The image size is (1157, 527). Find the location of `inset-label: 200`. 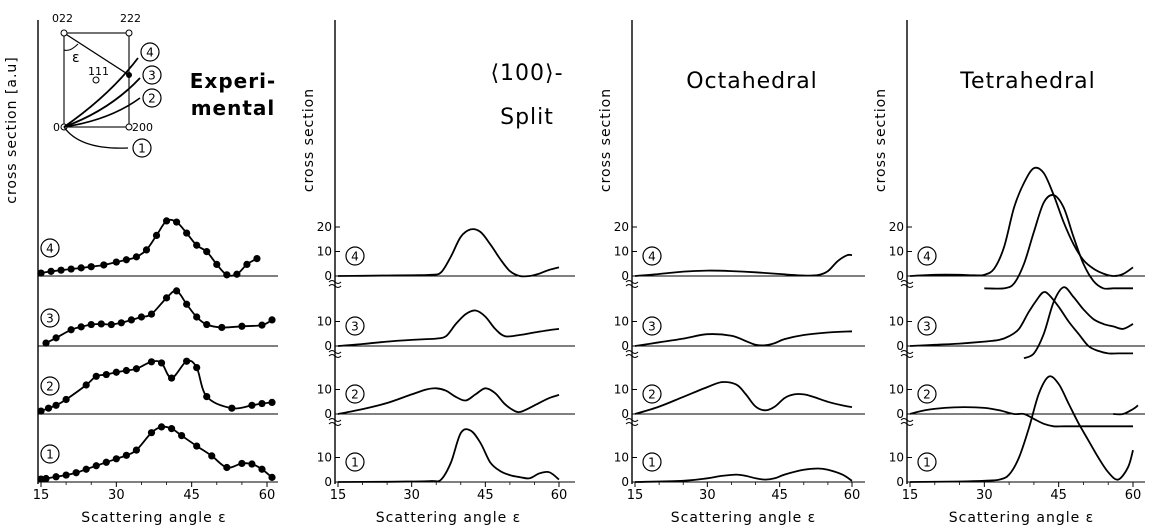

inset-label: 200 is located at coordinates (142, 127).